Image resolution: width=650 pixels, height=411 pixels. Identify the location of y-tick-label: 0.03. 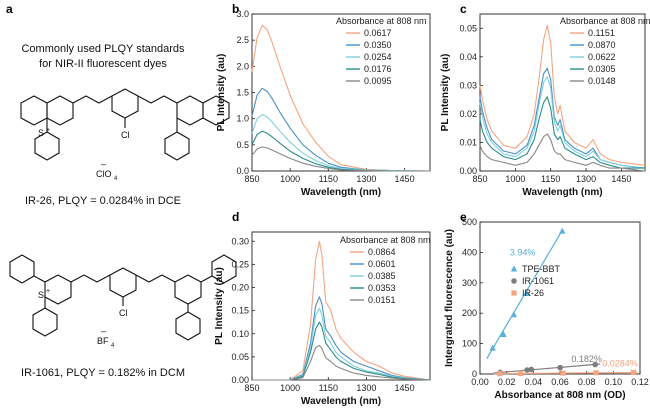
(468, 85).